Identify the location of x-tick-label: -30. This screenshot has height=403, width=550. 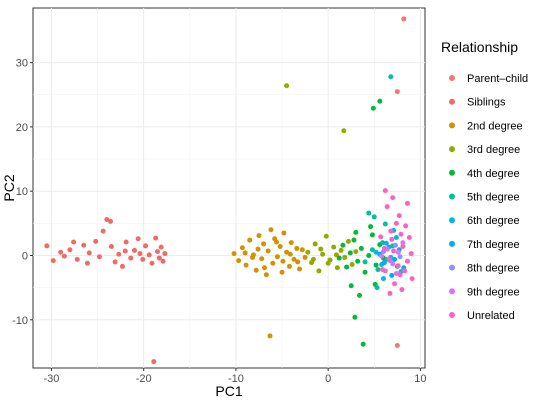
(51, 379).